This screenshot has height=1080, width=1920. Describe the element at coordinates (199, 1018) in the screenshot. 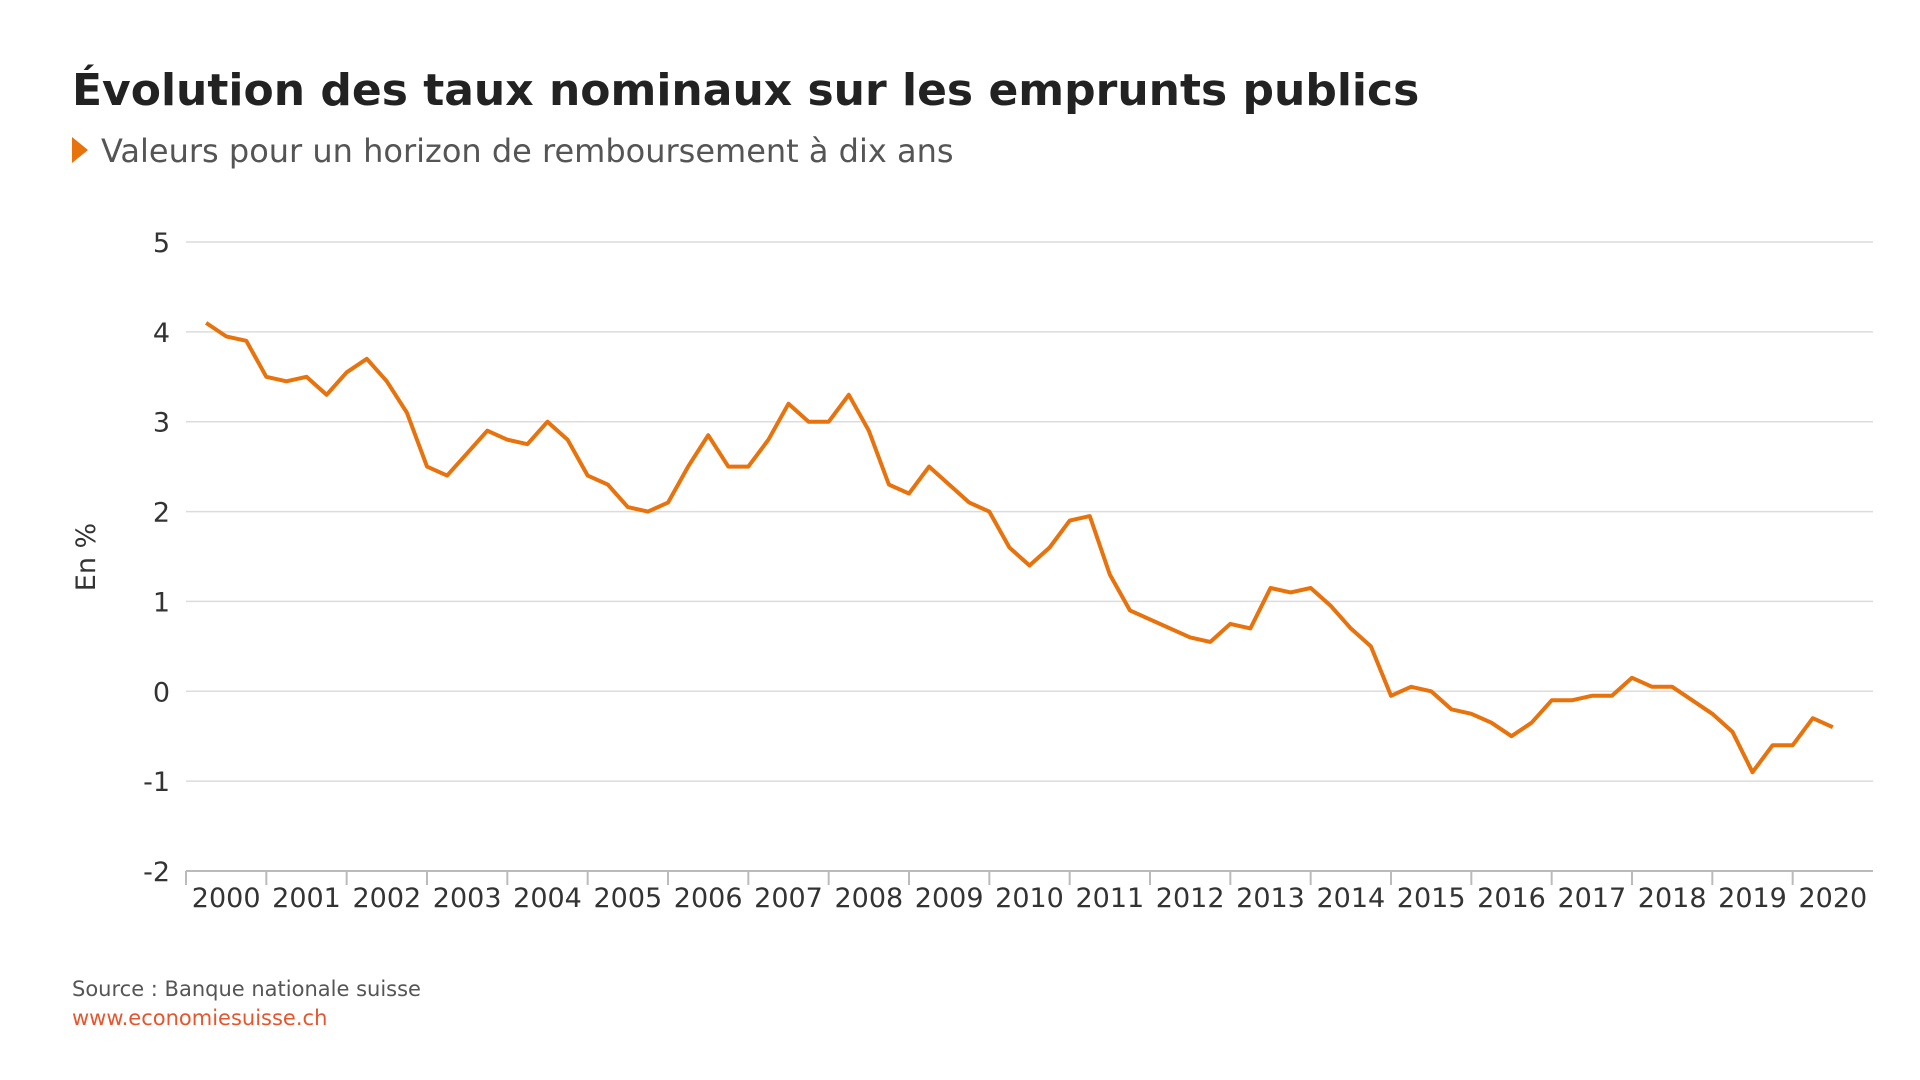

I see `website: www.economiesuisse.ch` at that location.